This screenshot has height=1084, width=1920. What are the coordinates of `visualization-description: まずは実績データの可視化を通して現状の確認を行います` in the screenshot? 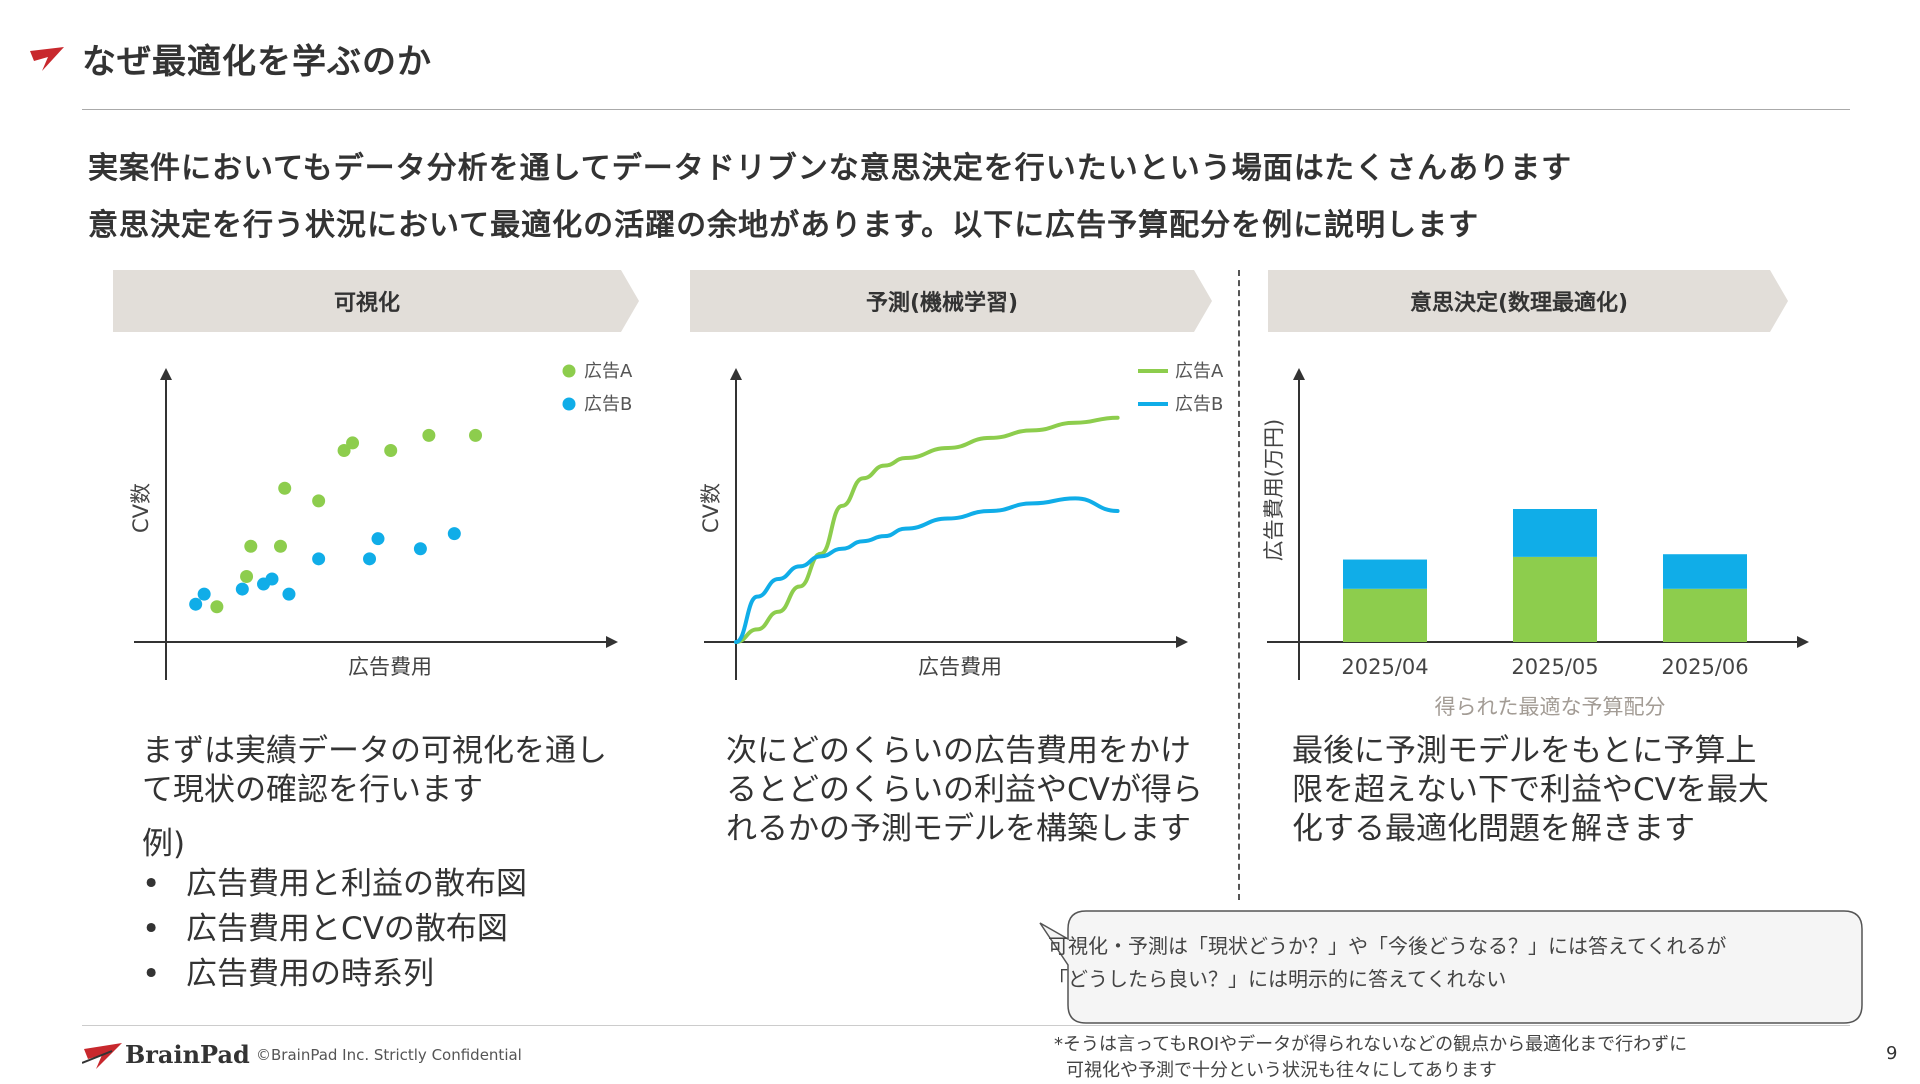 It's located at (374, 770).